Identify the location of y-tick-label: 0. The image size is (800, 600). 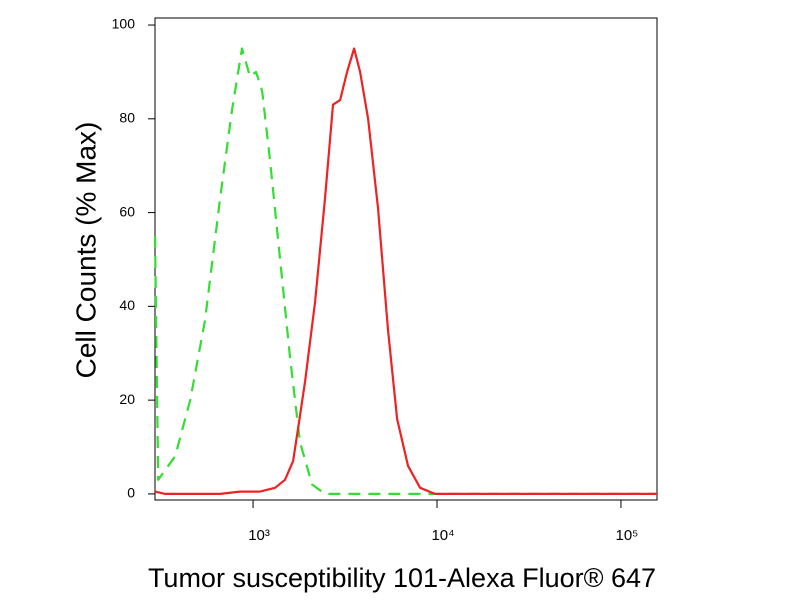
(131, 493).